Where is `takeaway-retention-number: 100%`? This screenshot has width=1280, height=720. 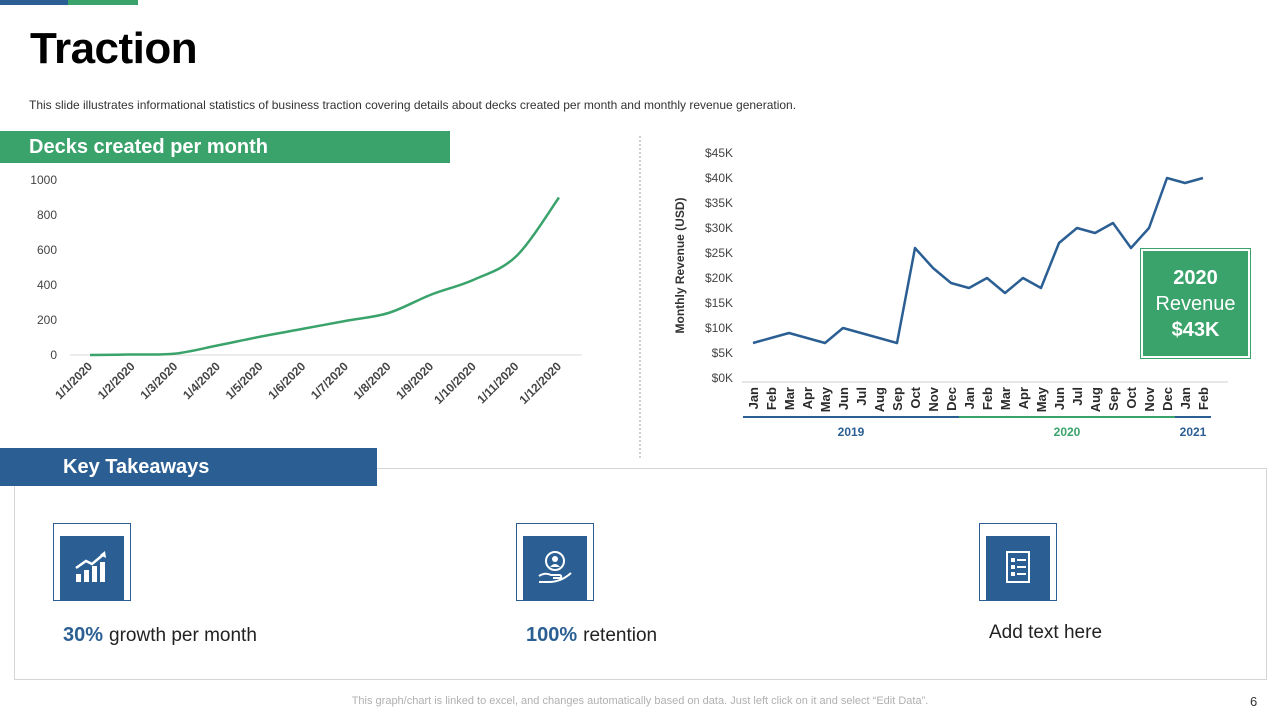
takeaway-retention-number: 100% is located at coordinates (552, 635).